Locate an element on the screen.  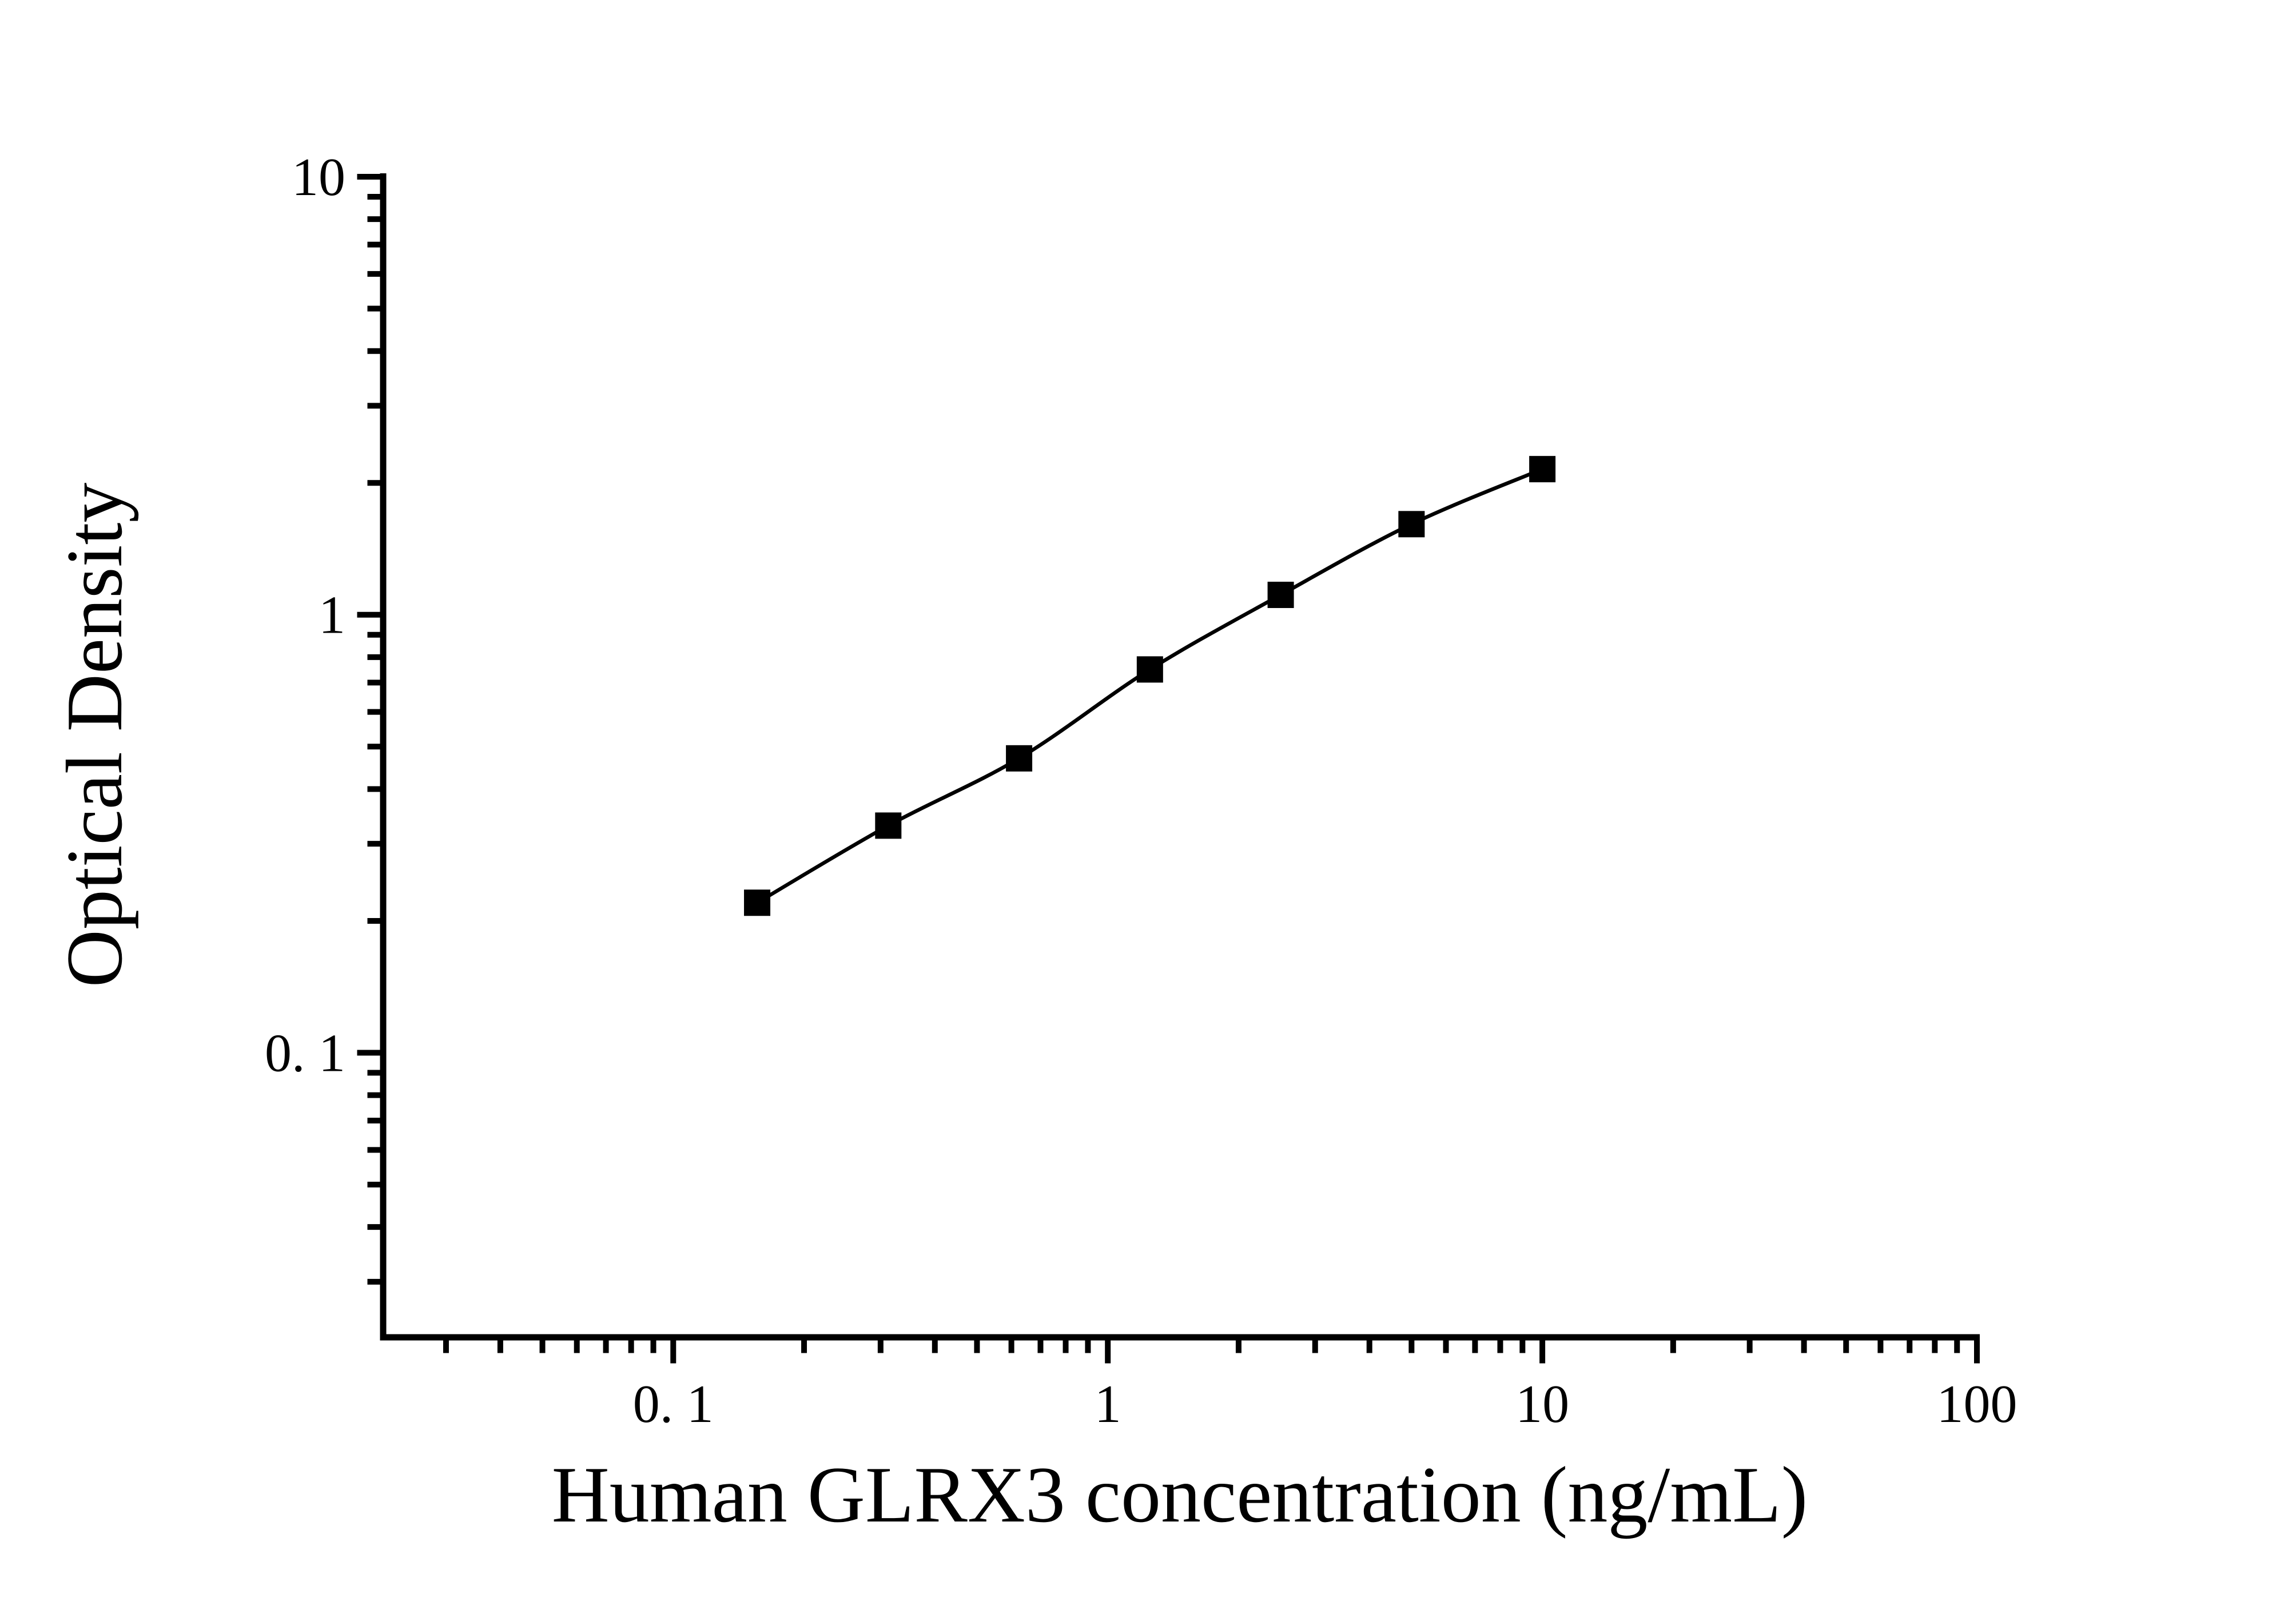
x-axis-title: Human GLRX3 concentration (ng/mL) is located at coordinates (1180, 1495).